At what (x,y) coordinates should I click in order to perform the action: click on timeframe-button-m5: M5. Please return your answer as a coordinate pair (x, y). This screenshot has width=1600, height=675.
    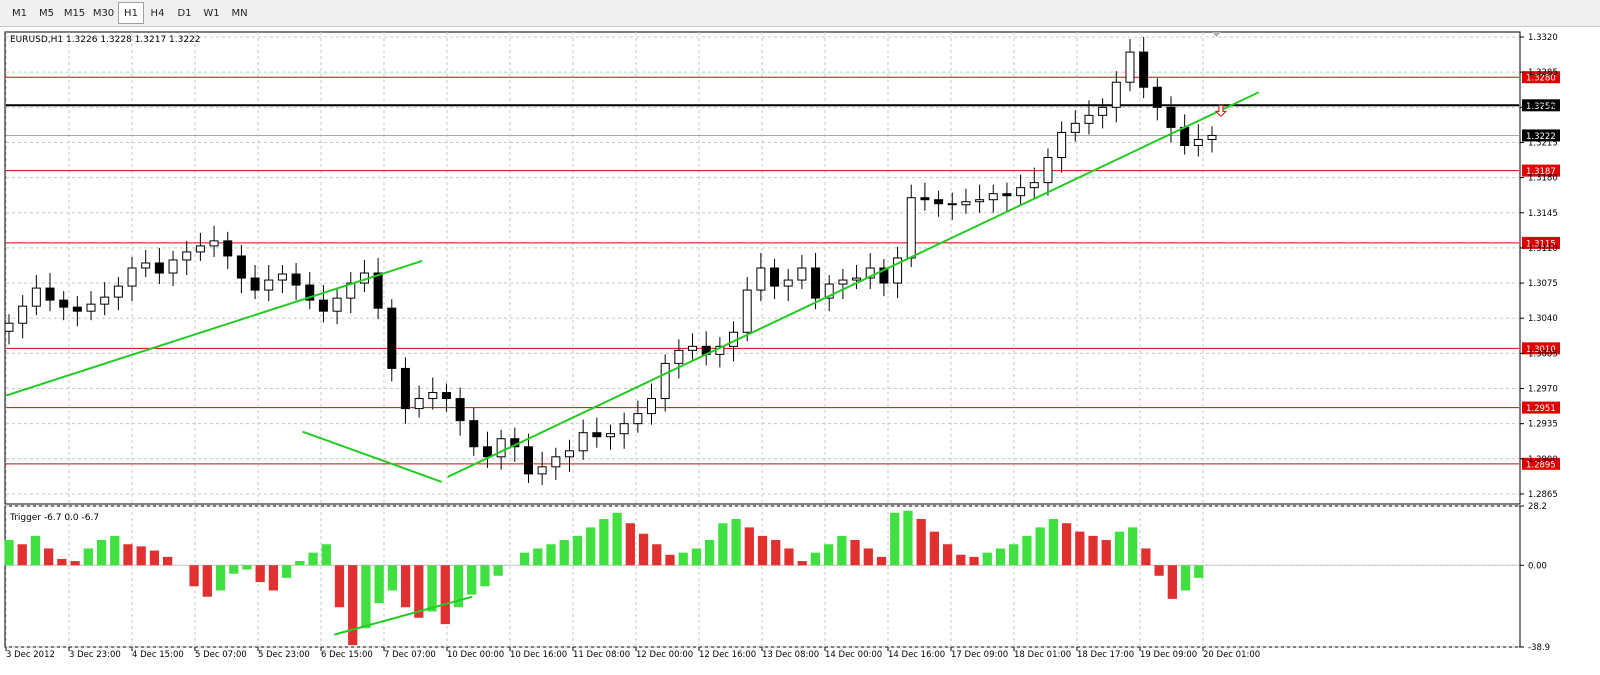
    Looking at the image, I should click on (46, 13).